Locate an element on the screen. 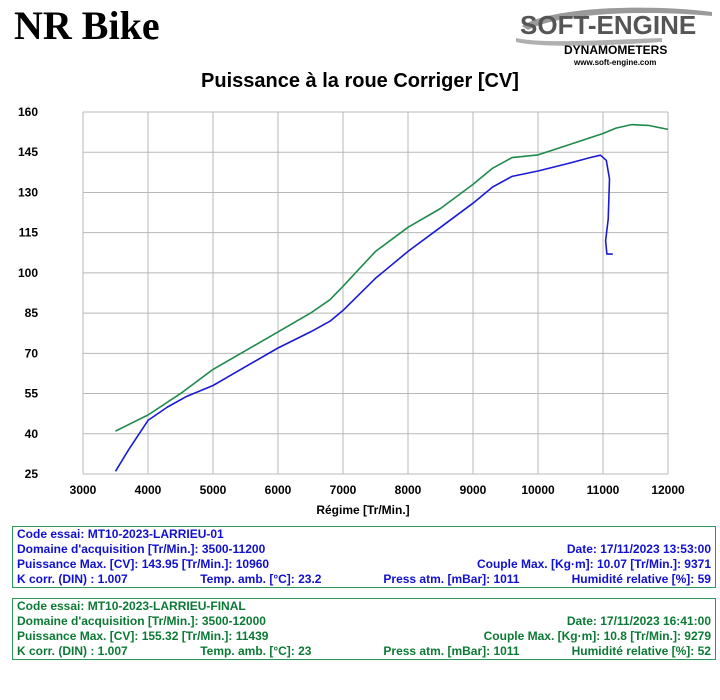 This screenshot has width=720, height=700. x-tick-label: 5000 is located at coordinates (213, 490).